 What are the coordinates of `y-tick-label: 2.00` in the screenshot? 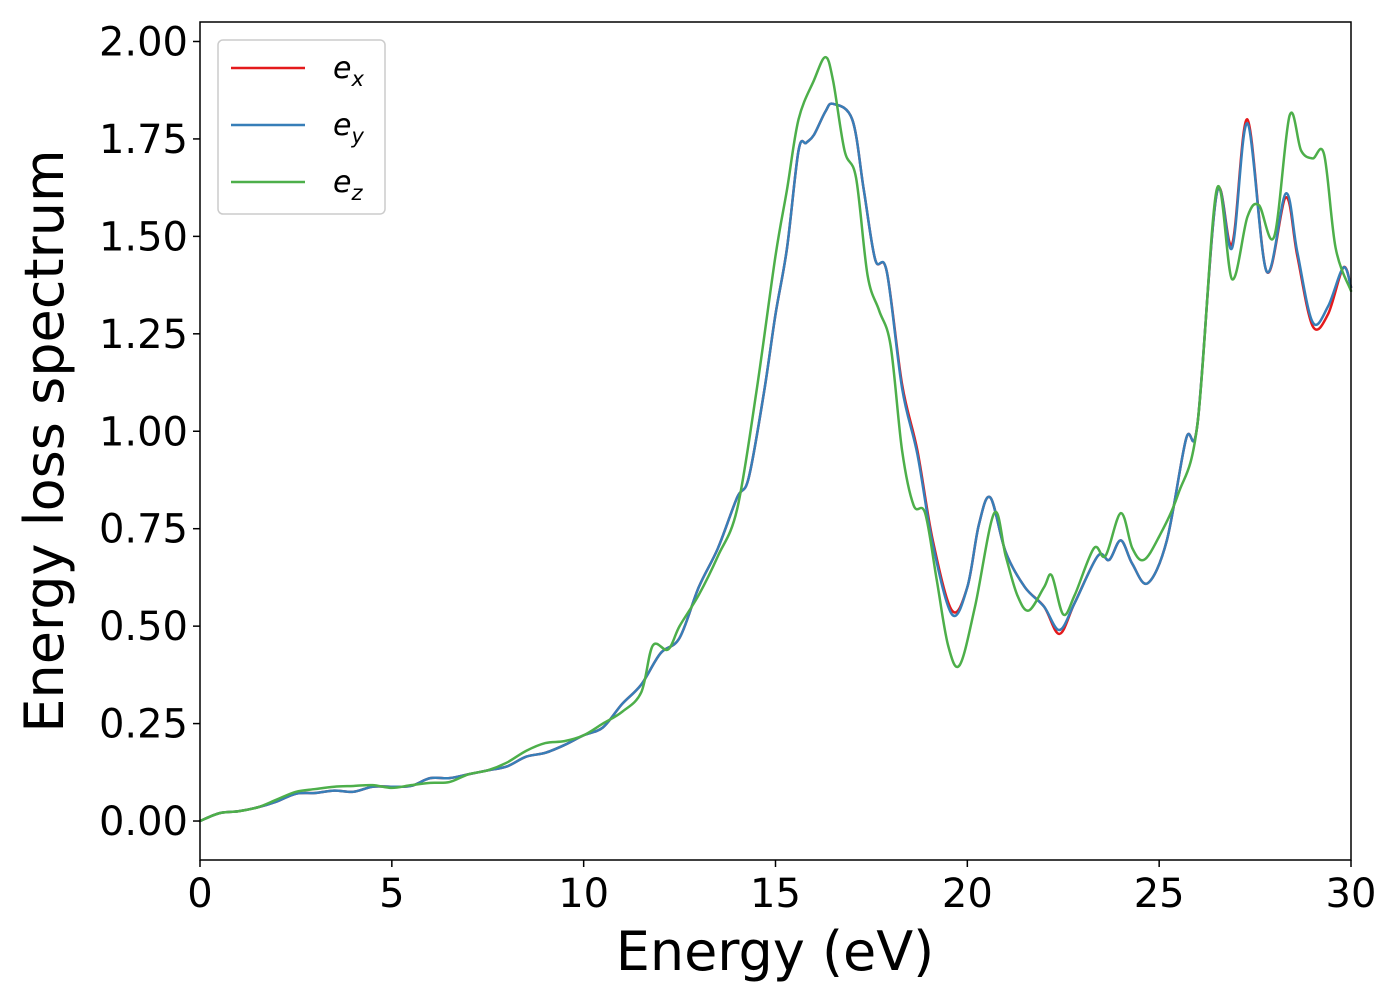 It's located at (143, 42).